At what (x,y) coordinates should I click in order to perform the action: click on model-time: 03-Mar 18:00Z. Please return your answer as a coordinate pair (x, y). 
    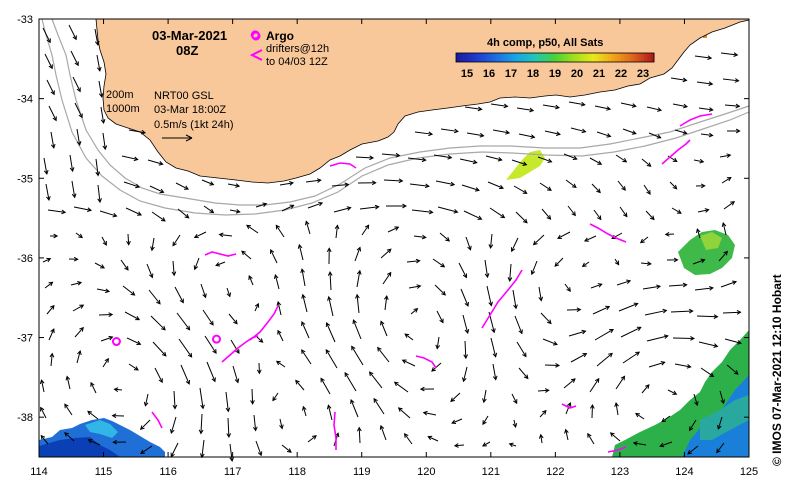
    Looking at the image, I should click on (190, 110).